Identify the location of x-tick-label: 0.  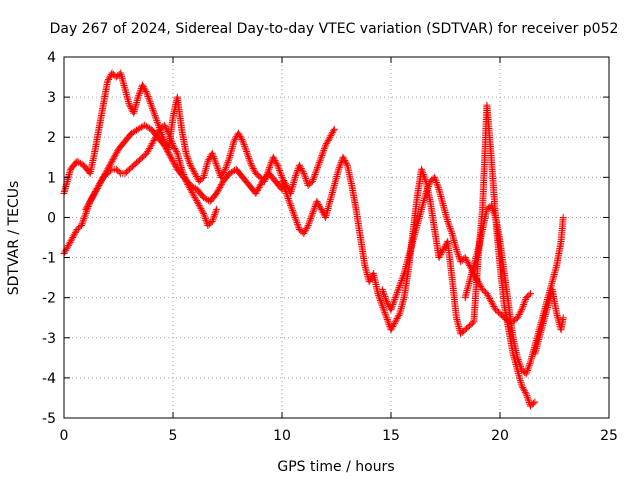
(64, 436).